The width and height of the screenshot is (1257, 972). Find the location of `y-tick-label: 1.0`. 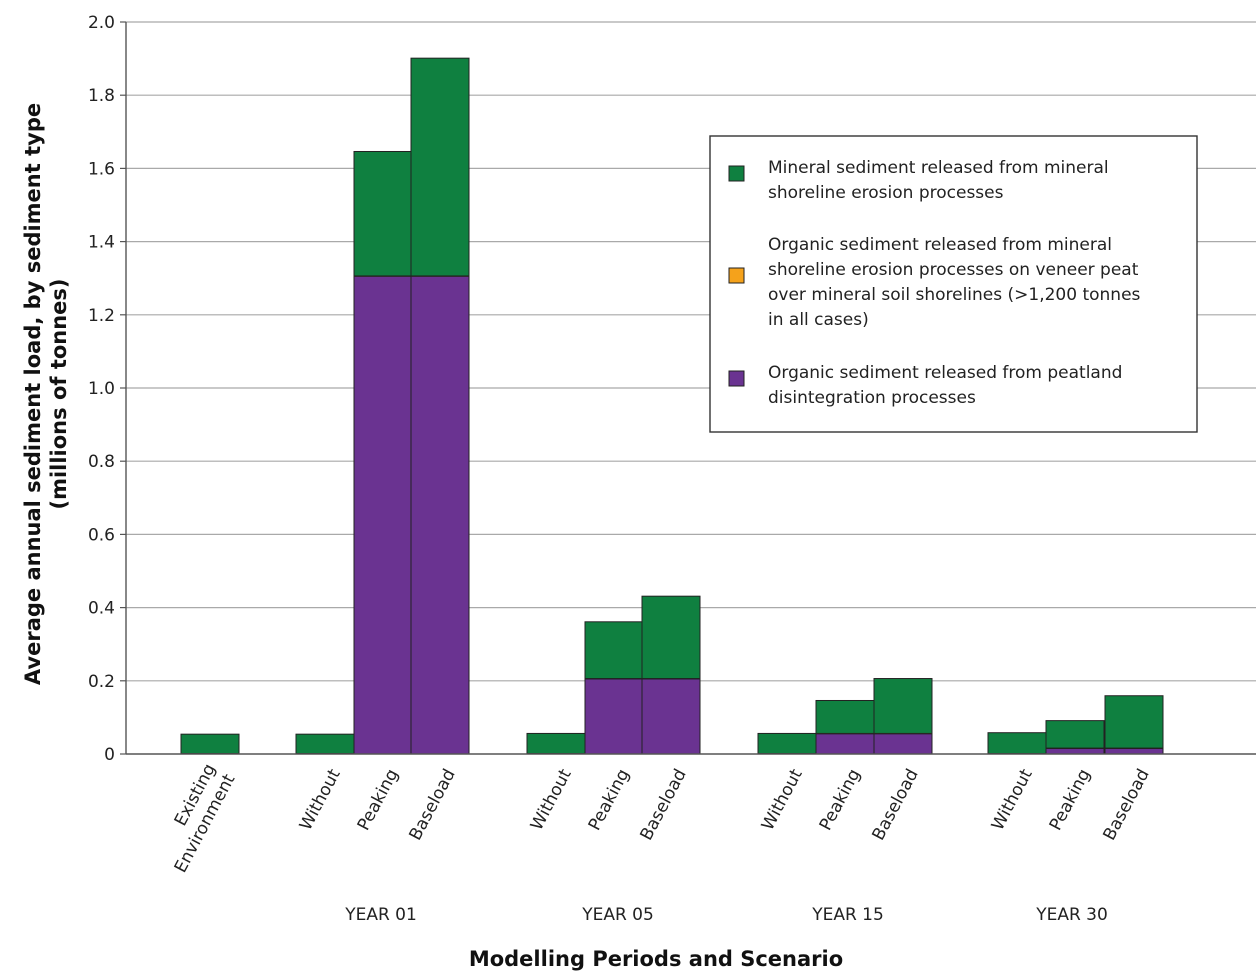

y-tick-label: 1.0 is located at coordinates (101, 389).